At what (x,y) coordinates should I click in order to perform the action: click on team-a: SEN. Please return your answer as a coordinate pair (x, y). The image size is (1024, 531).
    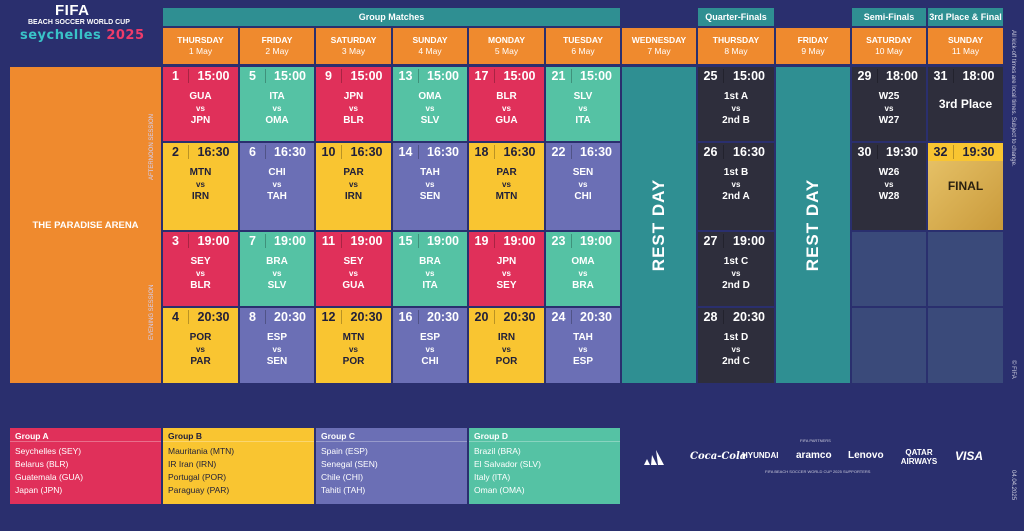
    Looking at the image, I should click on (583, 172).